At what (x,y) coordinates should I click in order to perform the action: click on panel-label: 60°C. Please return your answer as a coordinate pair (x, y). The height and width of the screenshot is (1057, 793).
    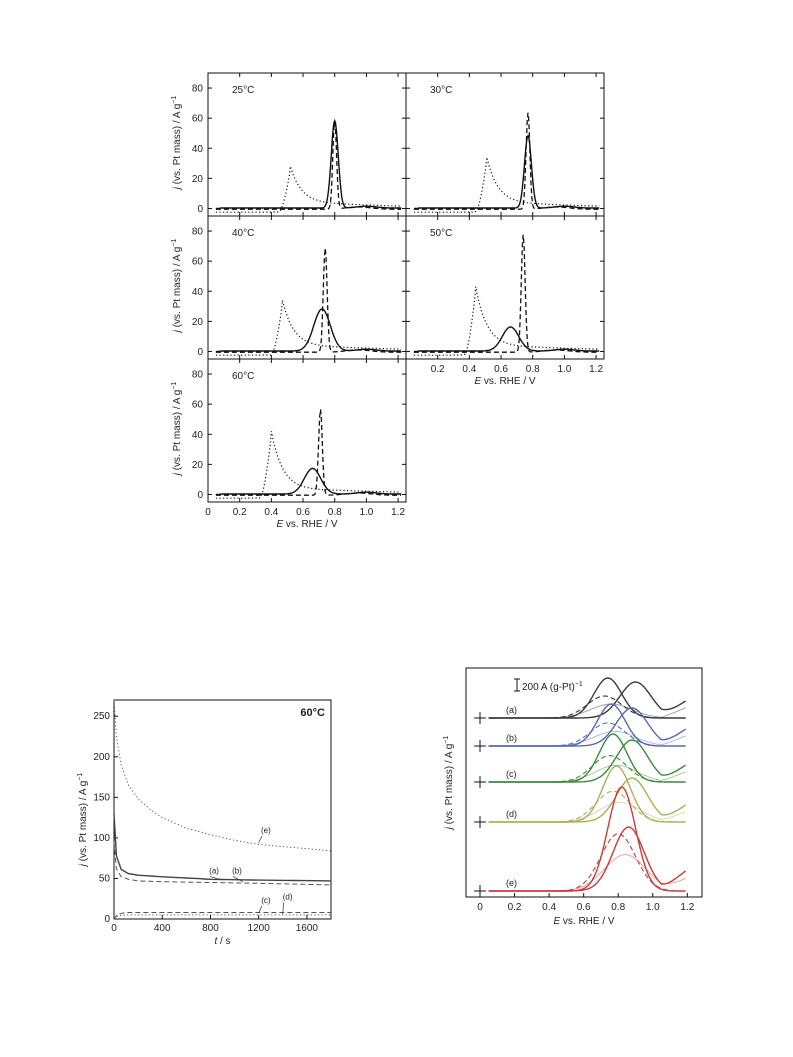
    Looking at the image, I should click on (243, 376).